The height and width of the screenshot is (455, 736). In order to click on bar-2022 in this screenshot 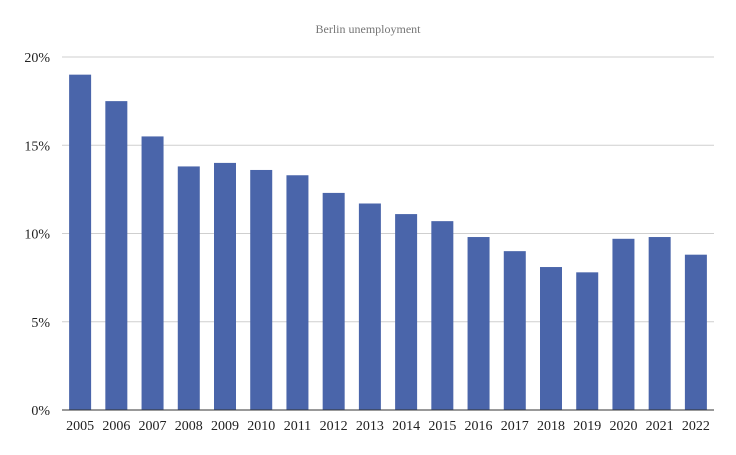, I will do `click(695, 332)`.